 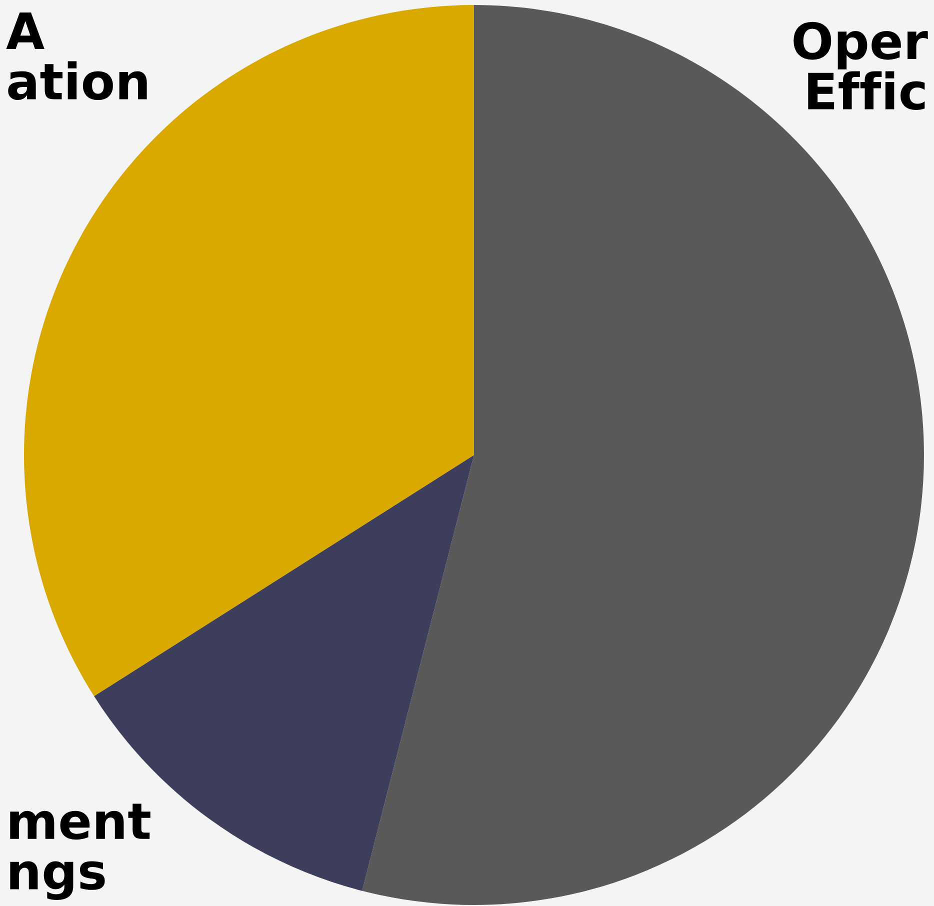 I want to click on slice-label: Oper Effic, so click(x=861, y=66).